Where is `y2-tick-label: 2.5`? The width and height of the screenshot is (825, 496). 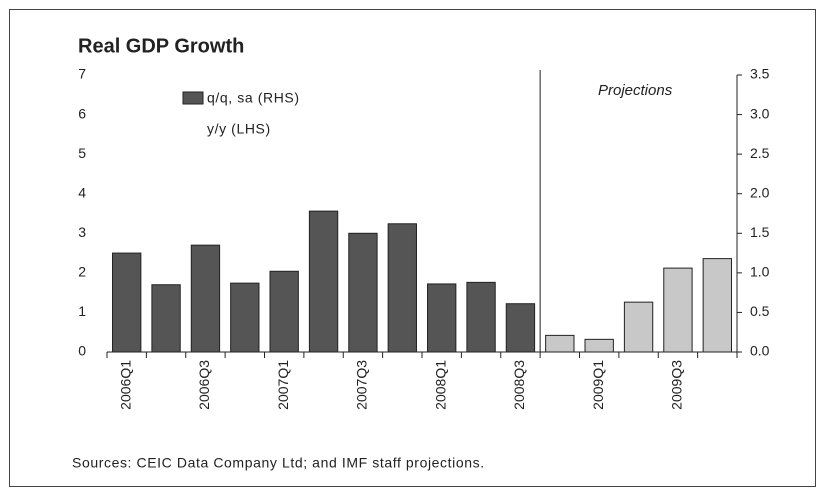 y2-tick-label: 2.5 is located at coordinates (760, 153).